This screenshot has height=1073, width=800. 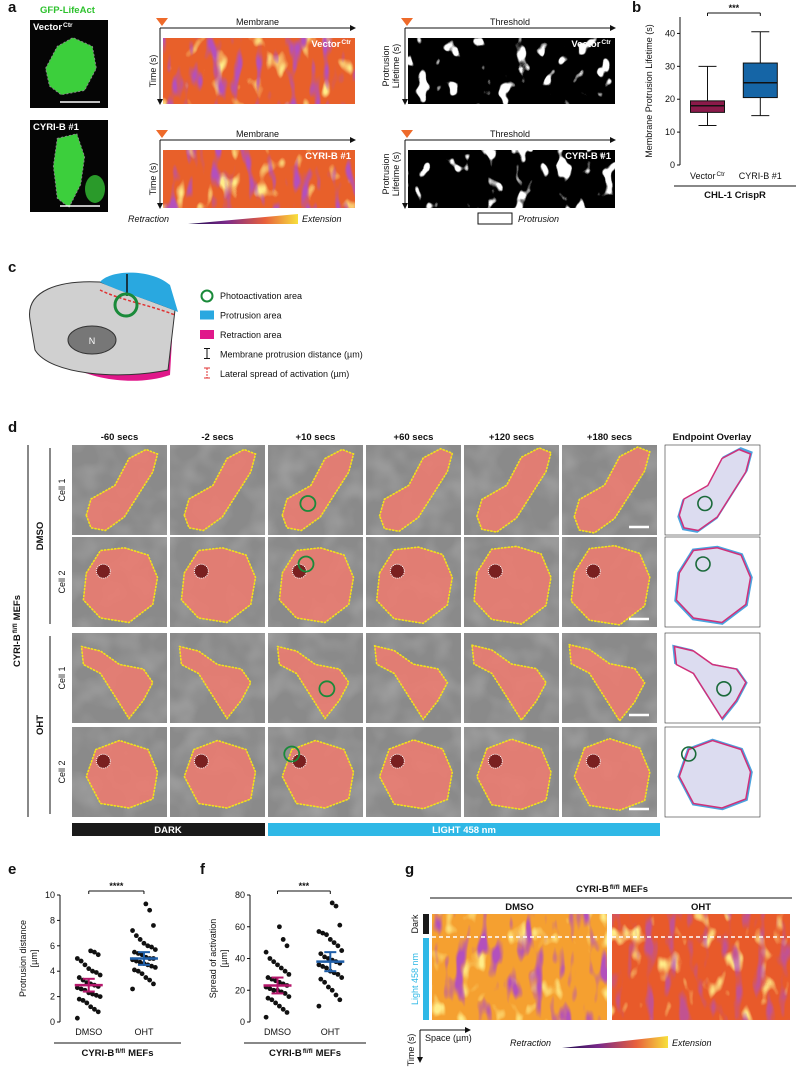 What do you see at coordinates (464, 830) in the screenshot?
I see `condition-label: LIGHT 458 nm` at bounding box center [464, 830].